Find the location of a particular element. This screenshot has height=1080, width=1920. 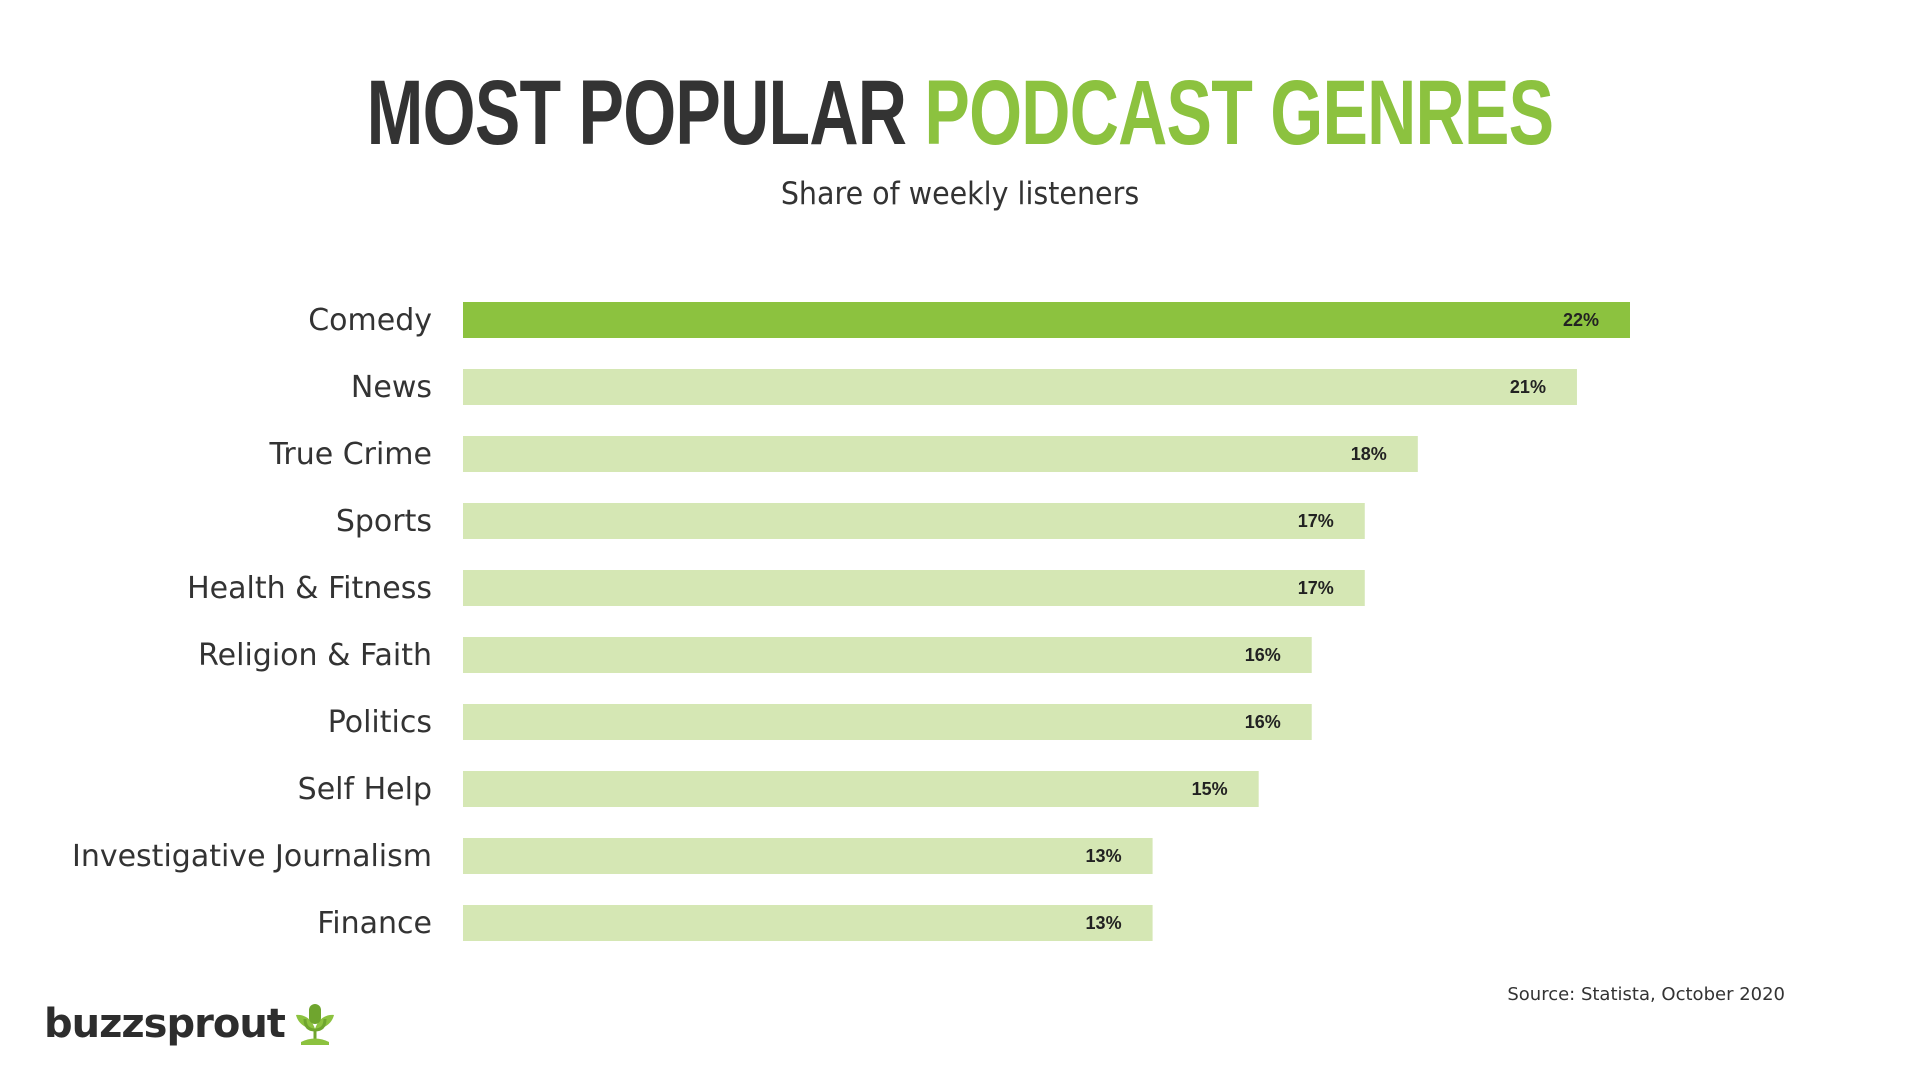

value-label-politics: 16% is located at coordinates (1263, 722).